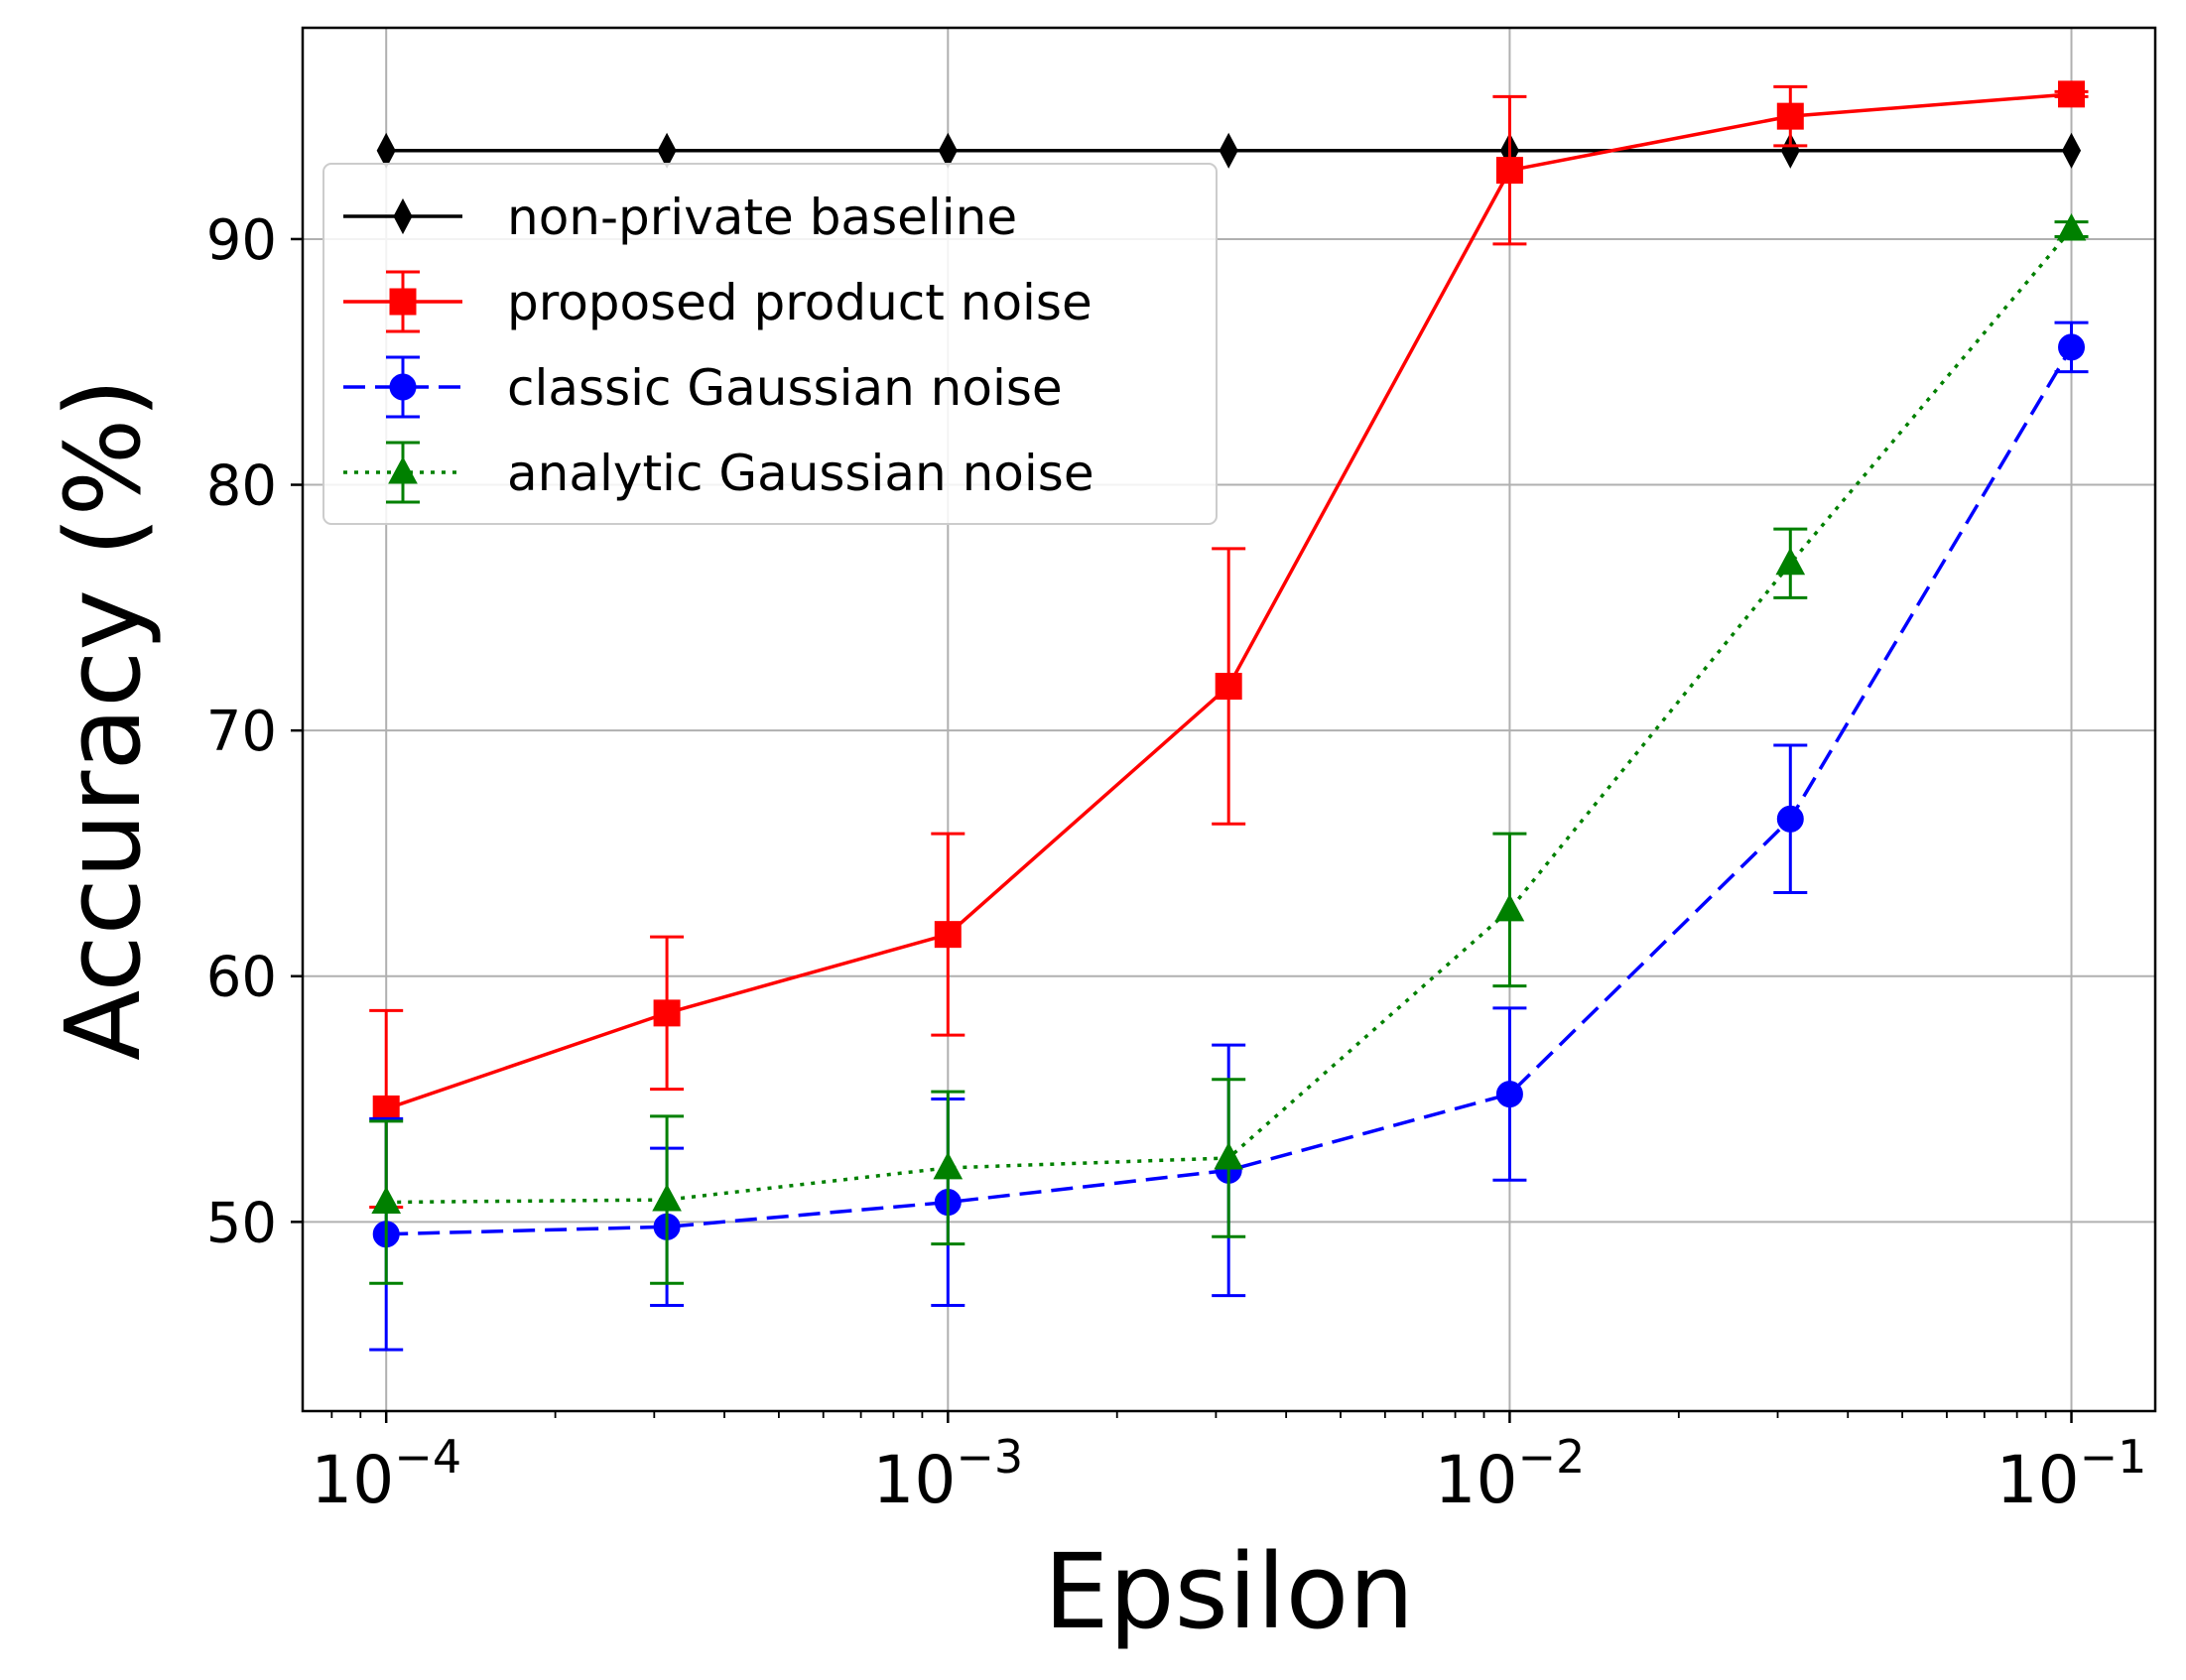  What do you see at coordinates (785, 388) in the screenshot?
I see `legend-label: classic Gaussian noise` at bounding box center [785, 388].